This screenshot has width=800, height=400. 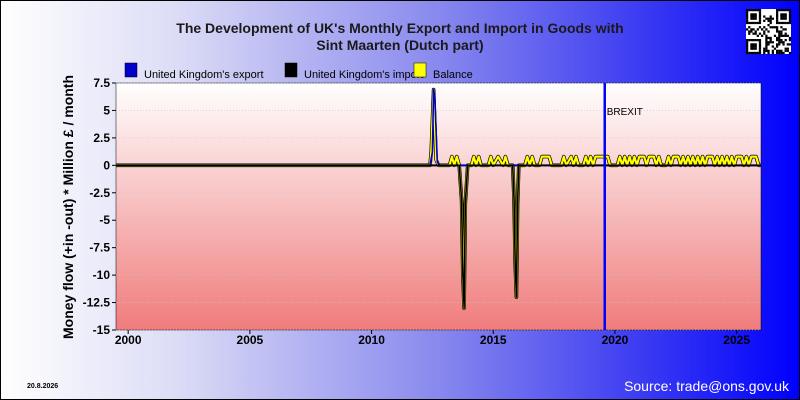 I want to click on source-credit: Source: trade@ons.gov.uk, so click(x=707, y=386).